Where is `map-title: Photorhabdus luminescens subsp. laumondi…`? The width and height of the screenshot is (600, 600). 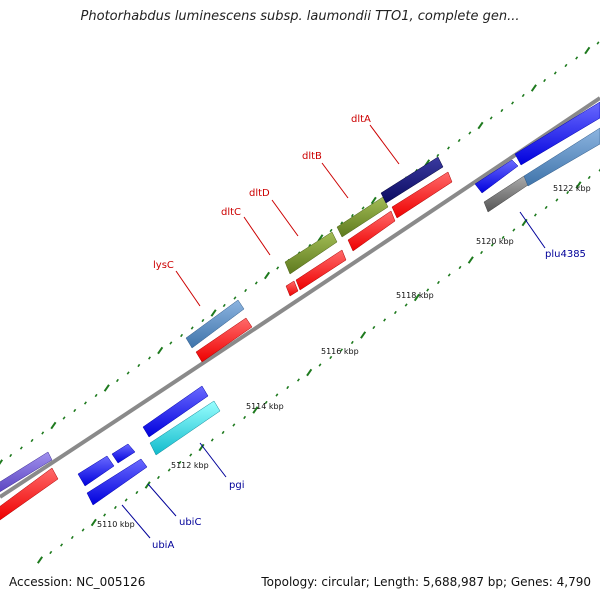 map-title: Photorhabdus luminescens subsp. laumondi… is located at coordinates (300, 16).